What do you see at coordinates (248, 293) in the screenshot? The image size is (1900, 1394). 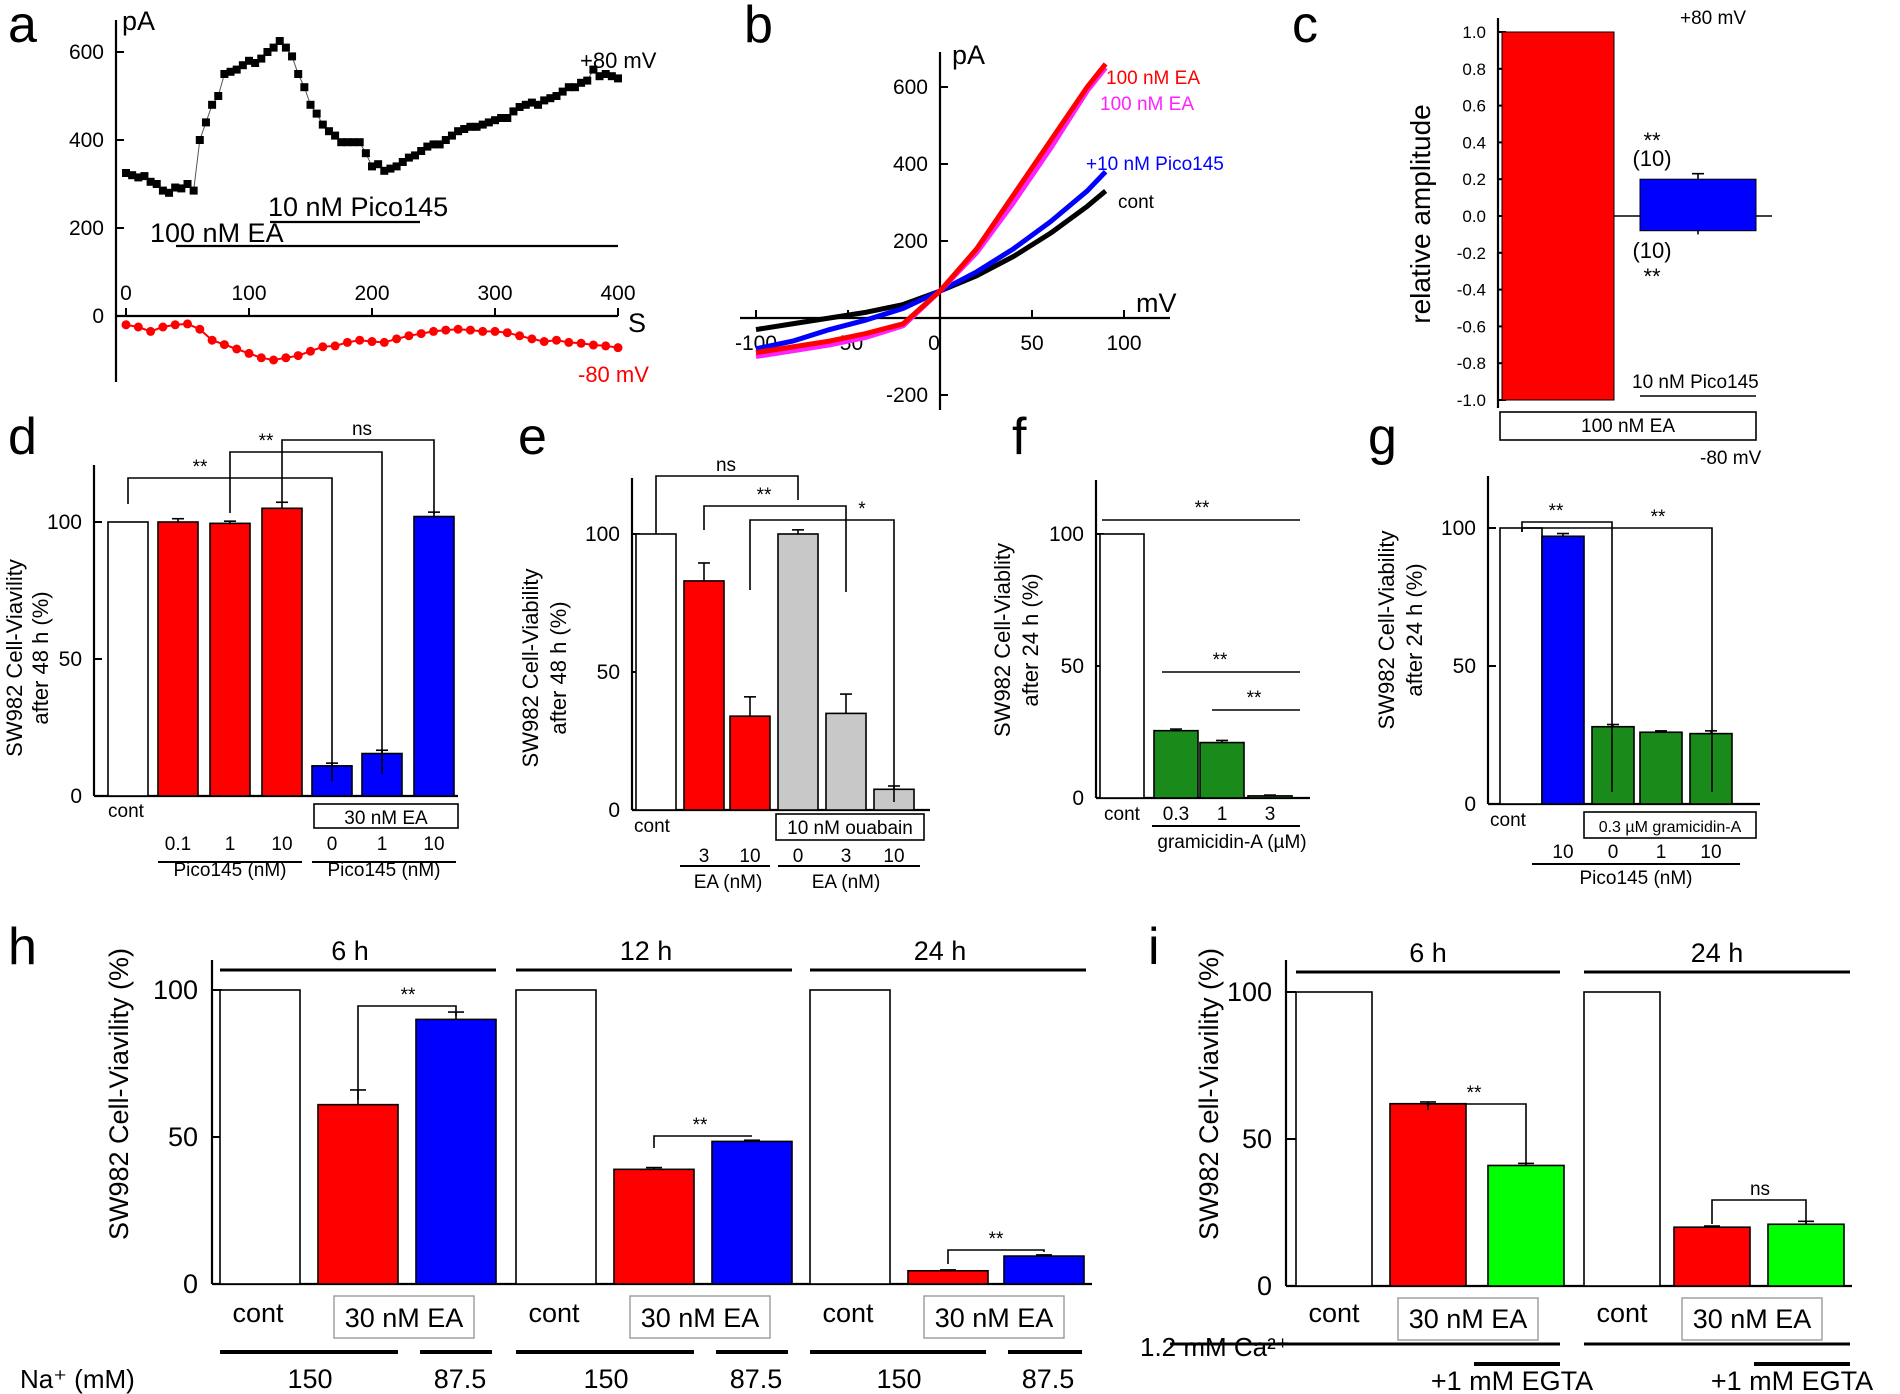 I see `panel-a-xtick-label: 100` at bounding box center [248, 293].